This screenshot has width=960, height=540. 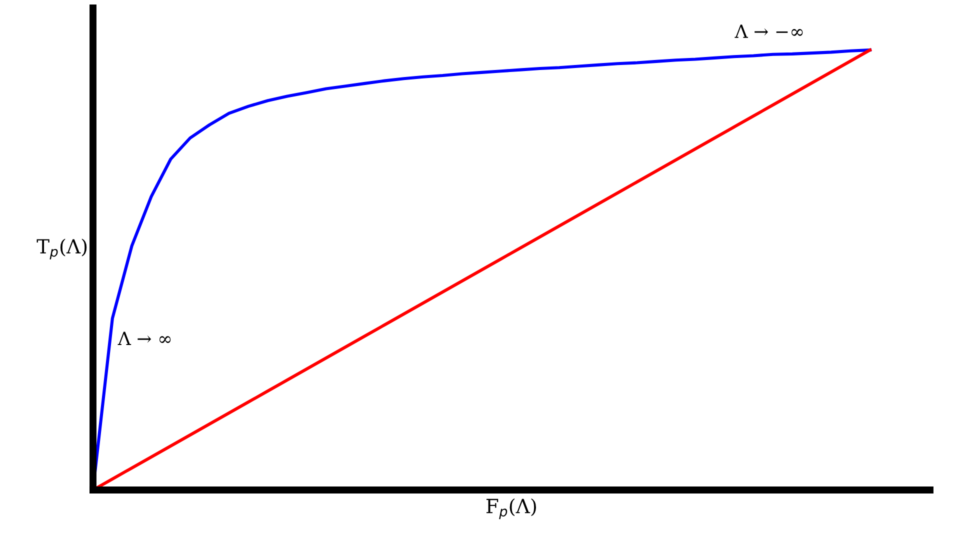 What do you see at coordinates (511, 509) in the screenshot?
I see `x-axis-title: F$_{p}$(Λ)` at bounding box center [511, 509].